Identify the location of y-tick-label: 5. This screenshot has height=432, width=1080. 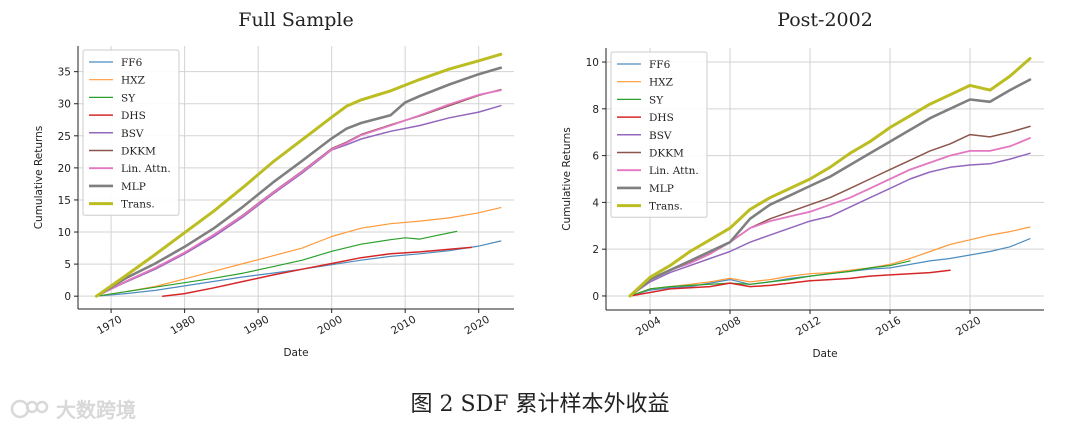
(67, 265).